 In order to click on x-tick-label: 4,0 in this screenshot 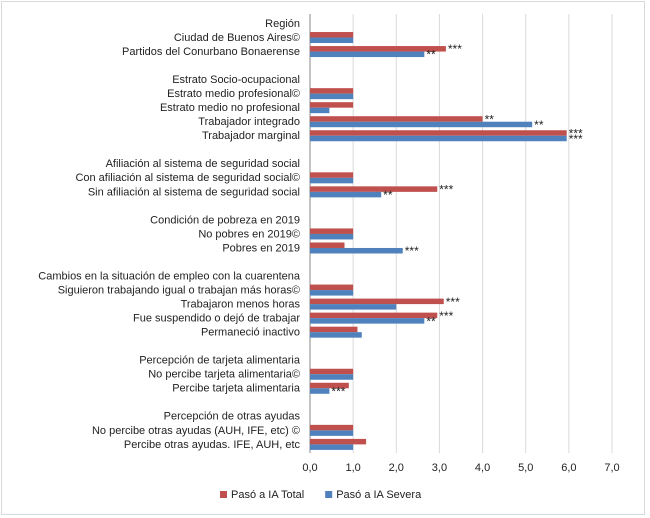, I will do `click(482, 468)`.